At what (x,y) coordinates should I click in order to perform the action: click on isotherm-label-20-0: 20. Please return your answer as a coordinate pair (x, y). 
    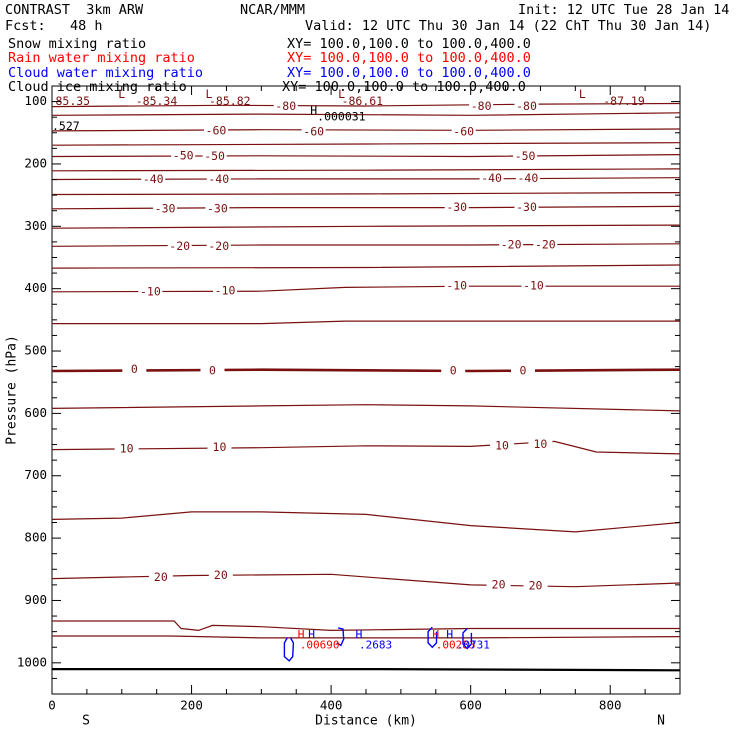
    Looking at the image, I should click on (161, 577).